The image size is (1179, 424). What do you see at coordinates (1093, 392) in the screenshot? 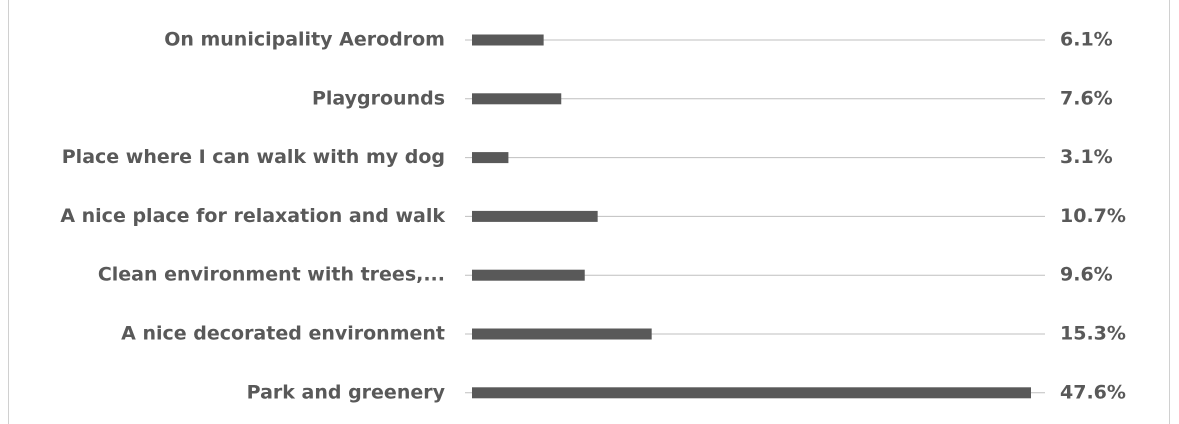
I see `value-label: 47.6%` at bounding box center [1093, 392].